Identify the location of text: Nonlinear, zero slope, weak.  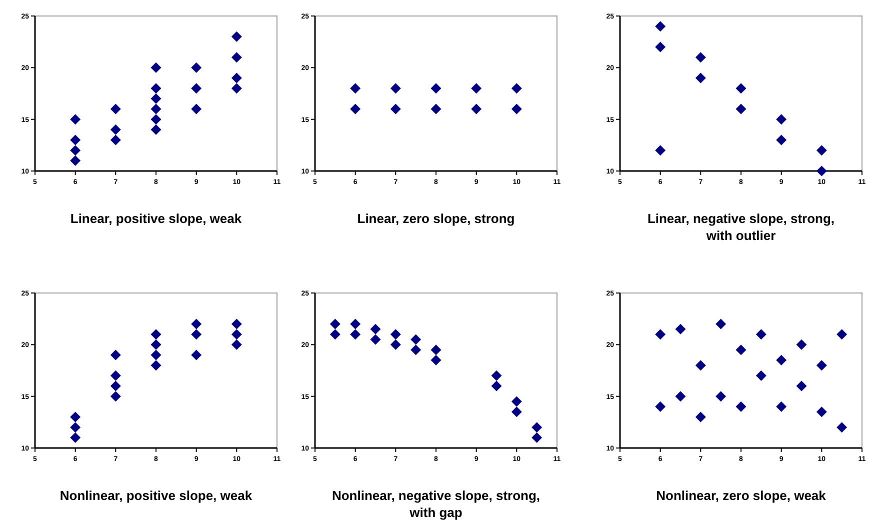
(741, 495).